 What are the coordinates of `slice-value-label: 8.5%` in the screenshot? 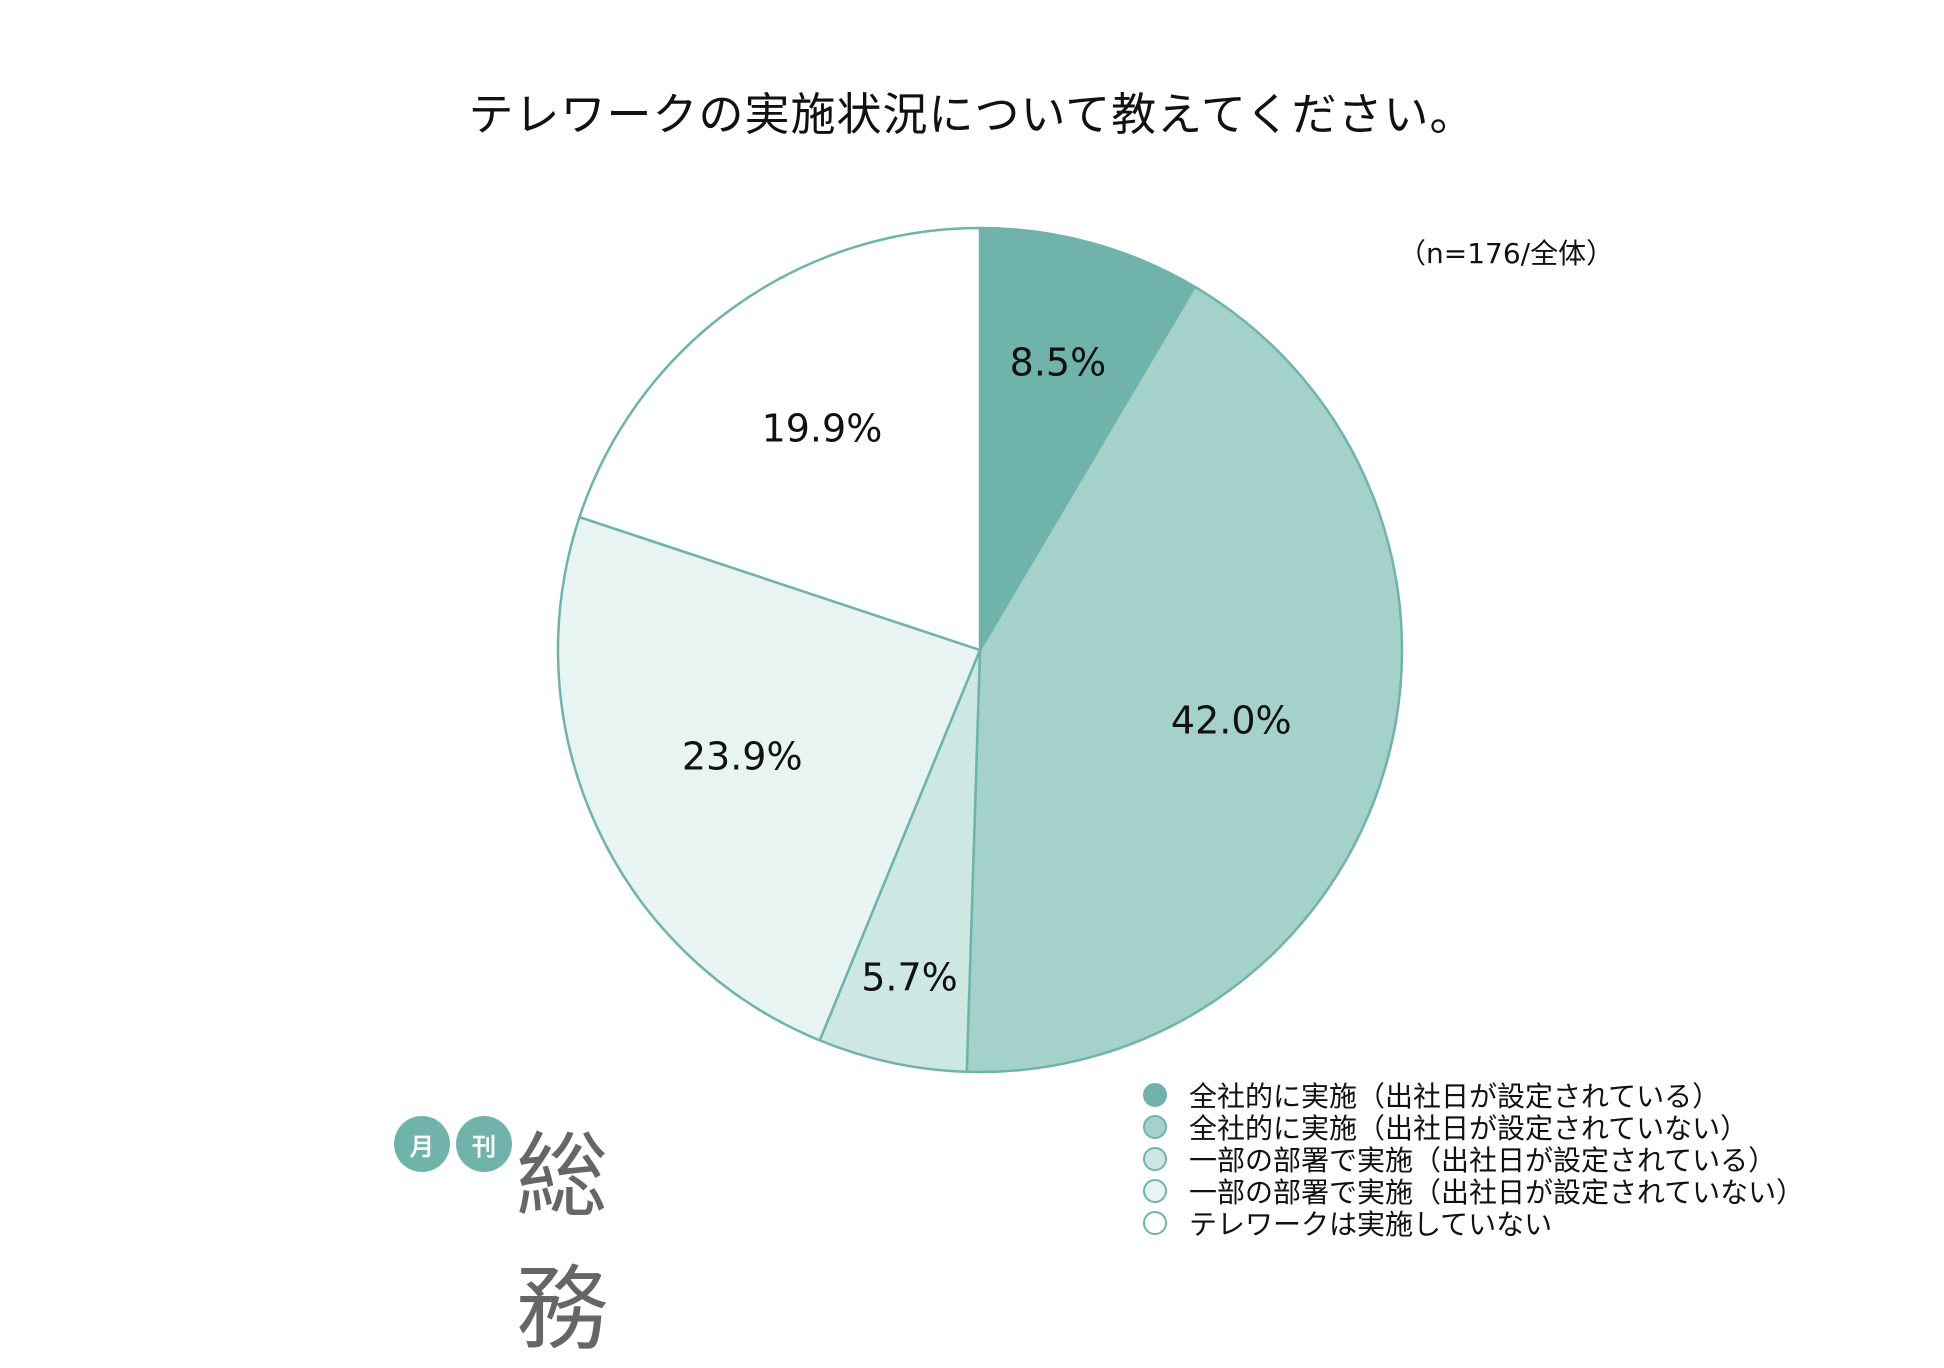 It's located at (1058, 363).